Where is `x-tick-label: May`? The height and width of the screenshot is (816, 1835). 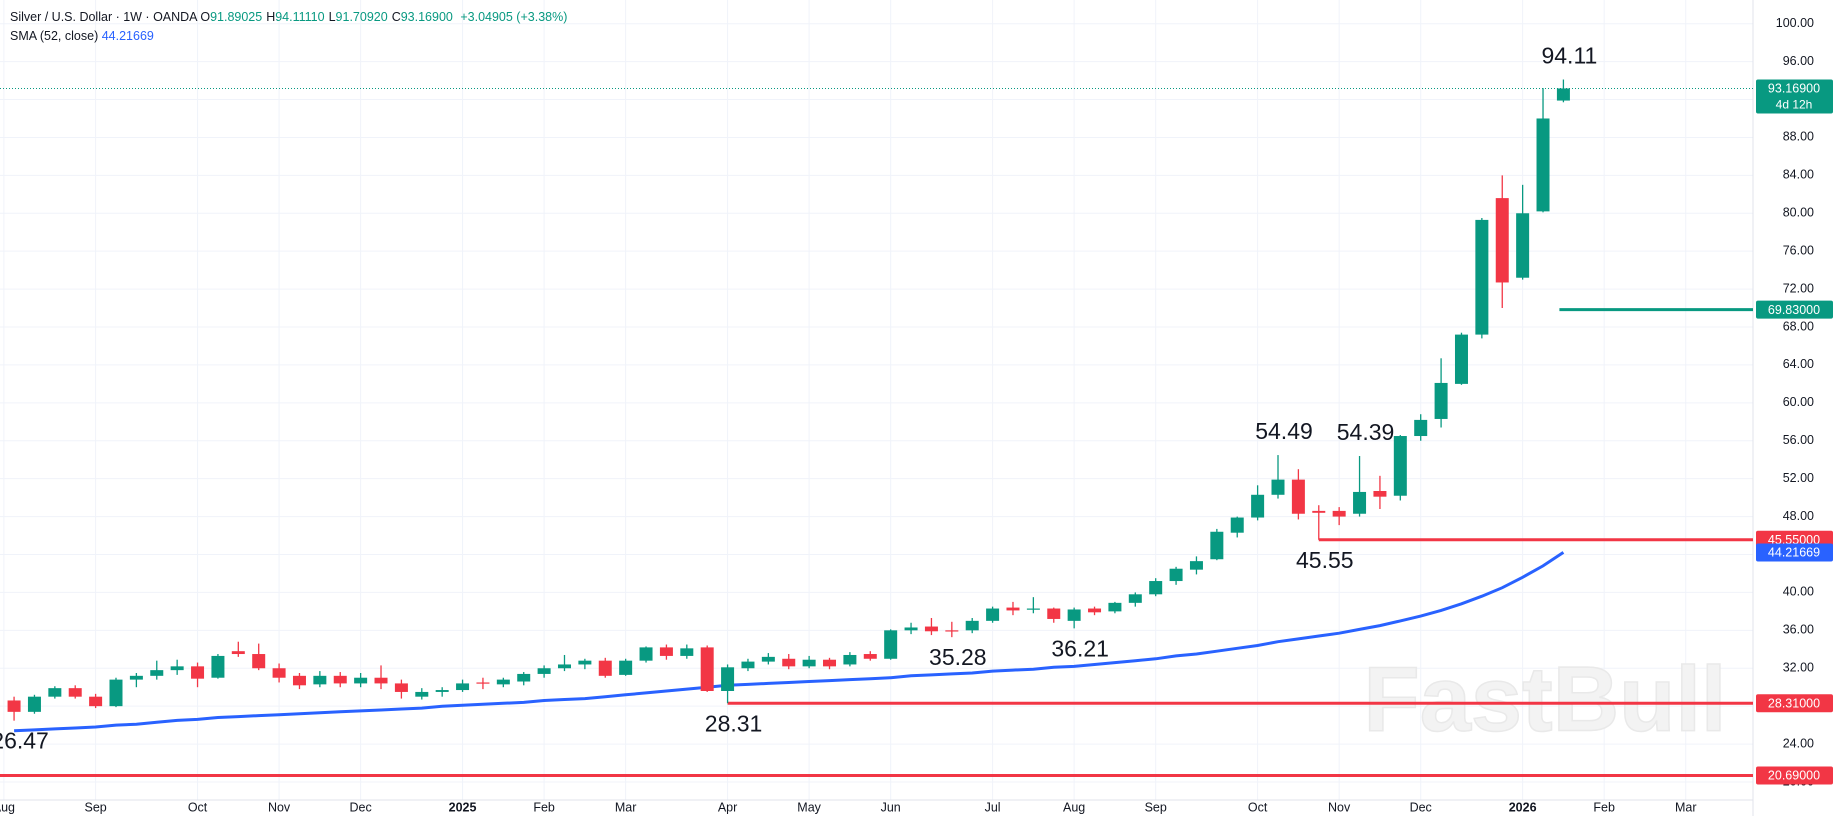 x-tick-label: May is located at coordinates (809, 807).